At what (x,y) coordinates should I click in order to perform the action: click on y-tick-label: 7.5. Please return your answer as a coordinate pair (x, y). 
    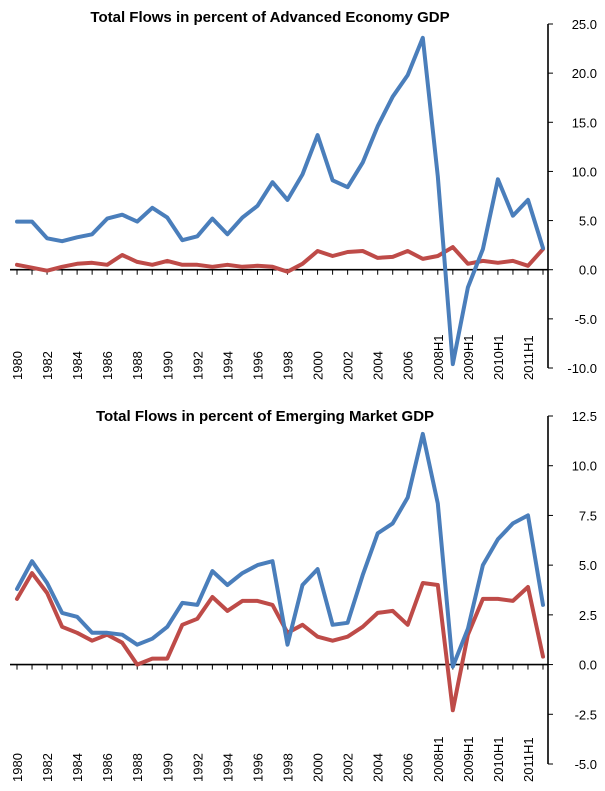
    Looking at the image, I should click on (588, 515).